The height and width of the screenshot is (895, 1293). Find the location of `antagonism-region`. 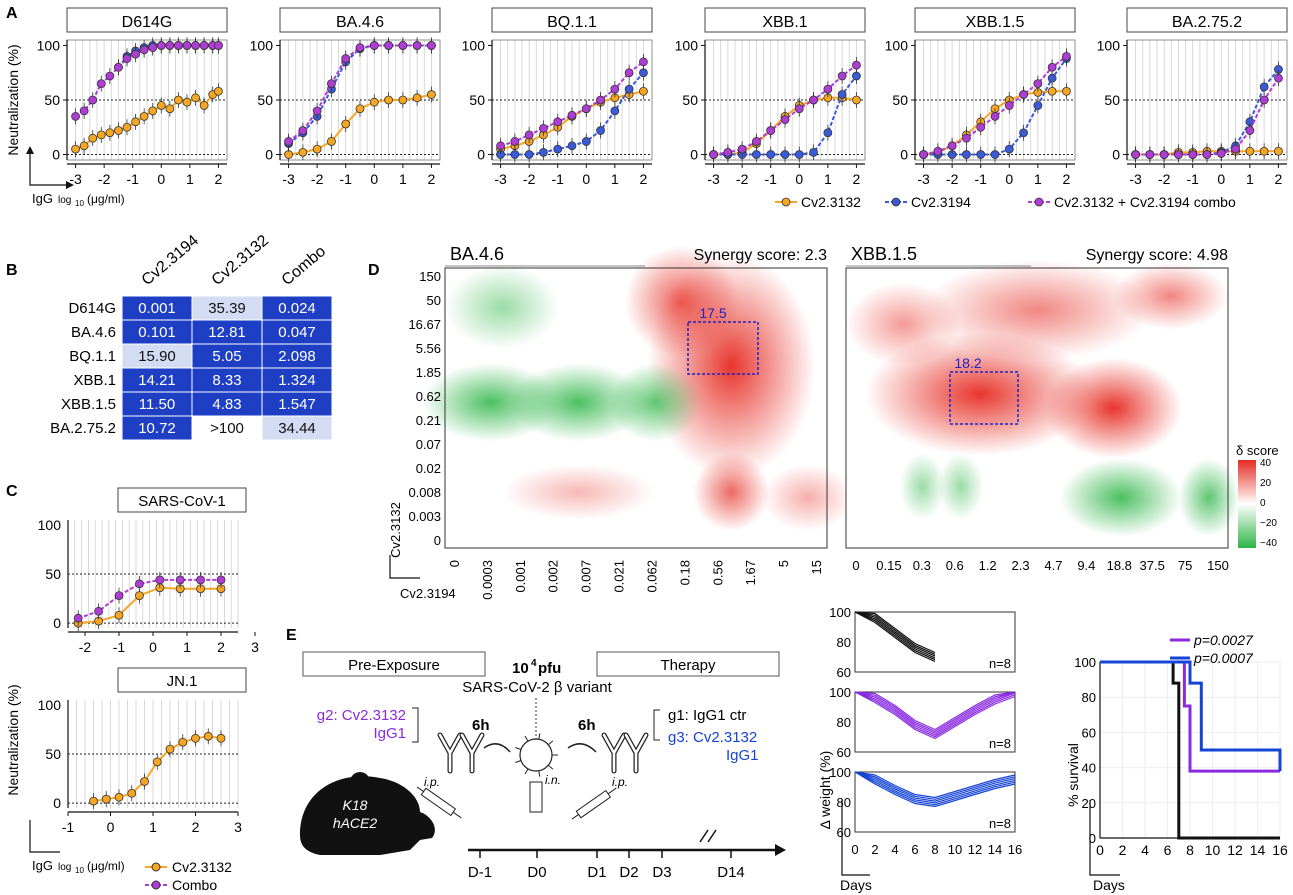

antagonism-region is located at coordinates (922, 486).